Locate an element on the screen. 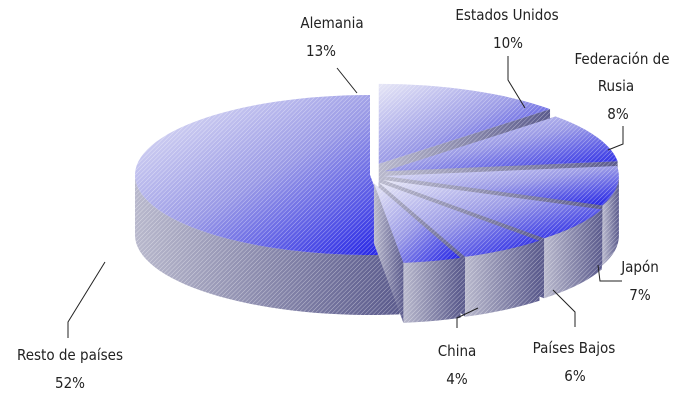  slice-value-label-6: 52% is located at coordinates (70, 383).